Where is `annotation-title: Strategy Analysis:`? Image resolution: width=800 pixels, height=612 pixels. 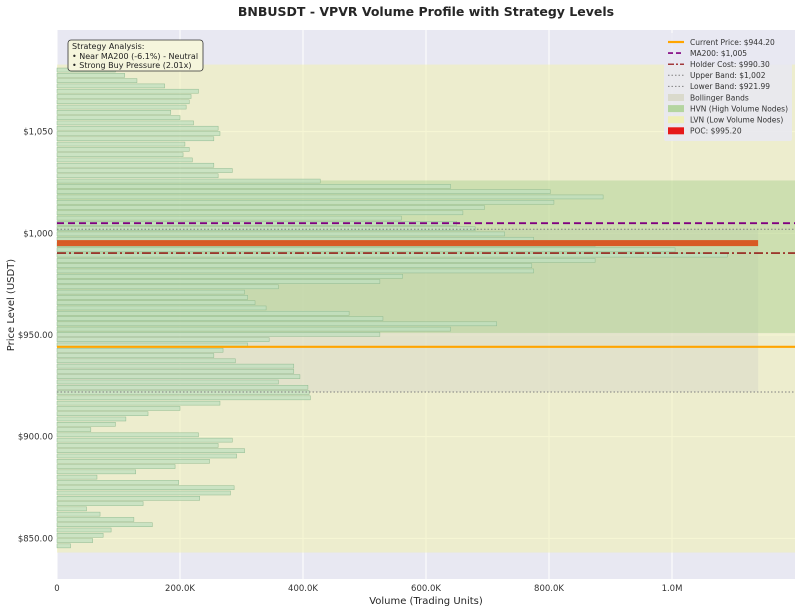 annotation-title: Strategy Analysis: is located at coordinates (108, 46).